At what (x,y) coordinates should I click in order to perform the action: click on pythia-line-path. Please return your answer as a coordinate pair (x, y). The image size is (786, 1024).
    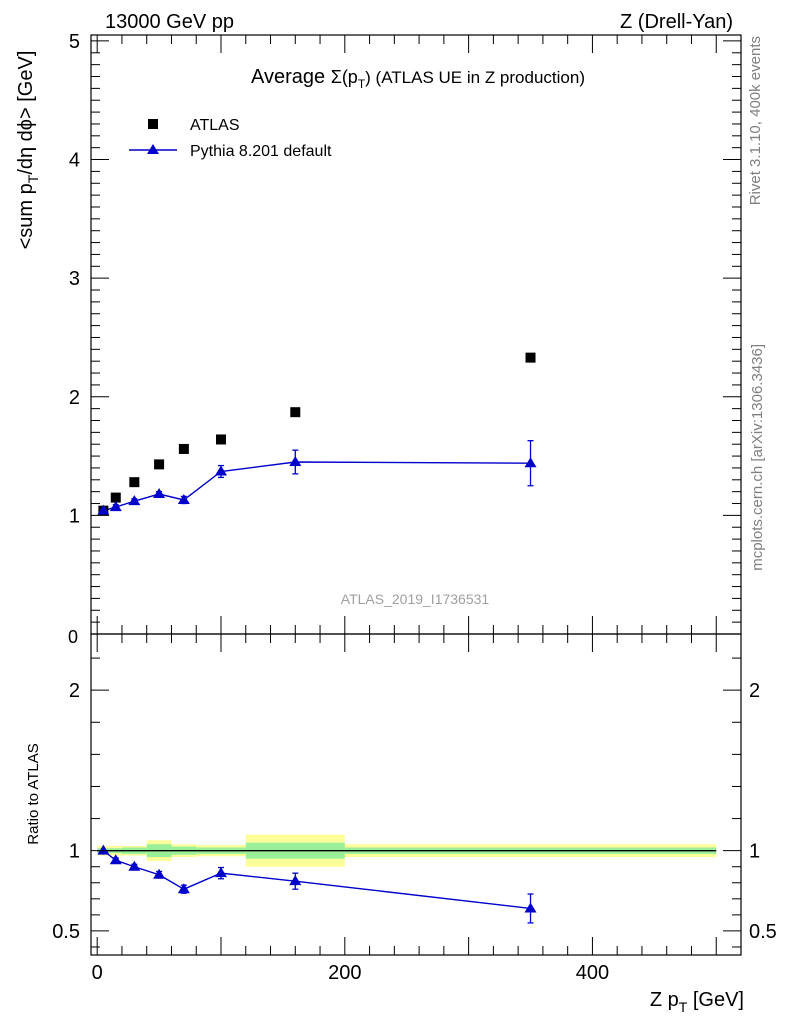
    Looking at the image, I should click on (317, 486).